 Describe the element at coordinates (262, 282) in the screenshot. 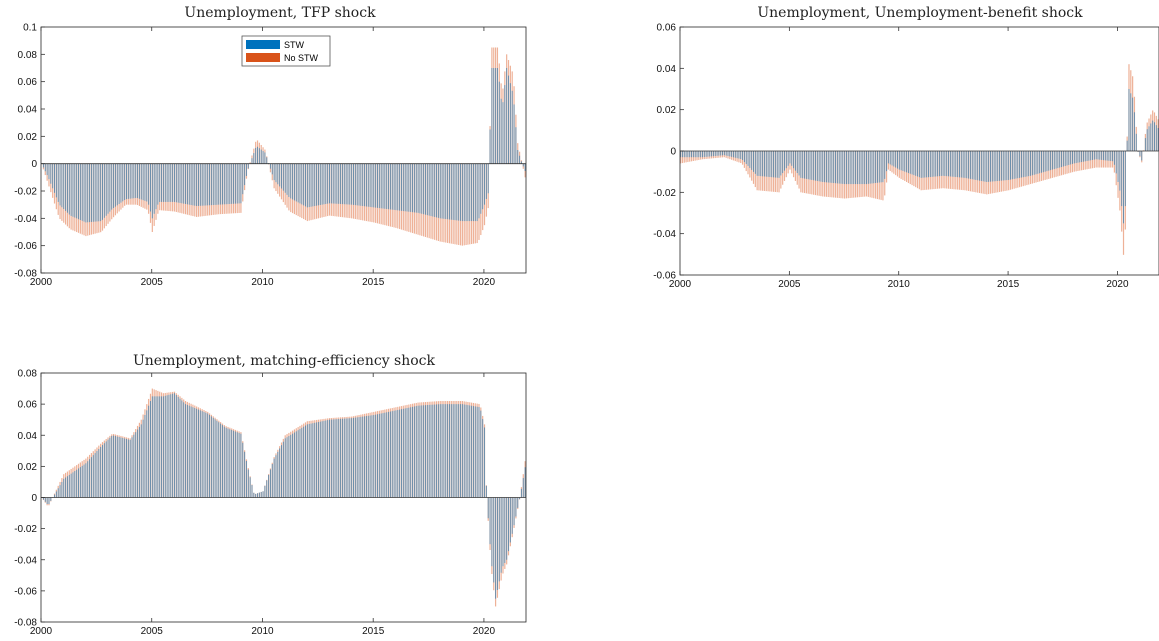

I see `x-tick-label: 2010` at that location.